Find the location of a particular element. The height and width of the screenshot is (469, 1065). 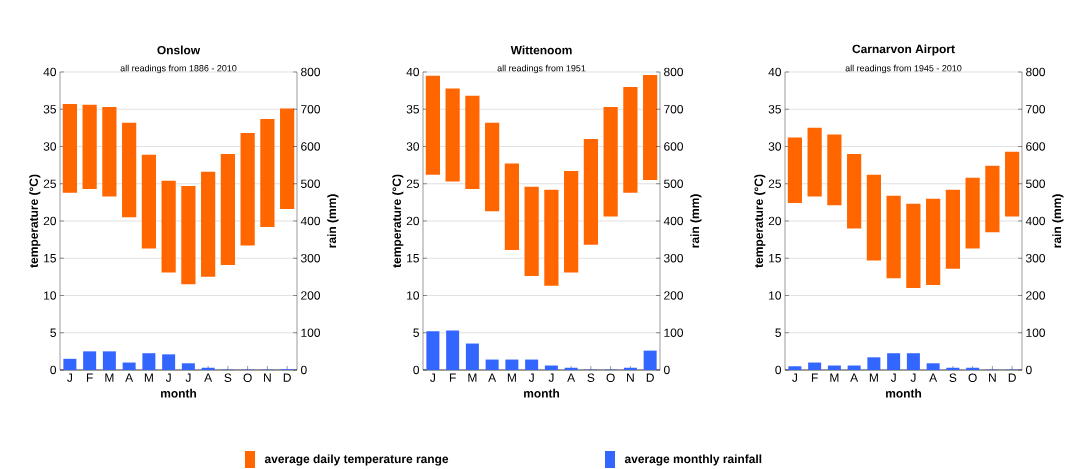

chart-subtitle: all readings from 1951 is located at coordinates (541, 69).